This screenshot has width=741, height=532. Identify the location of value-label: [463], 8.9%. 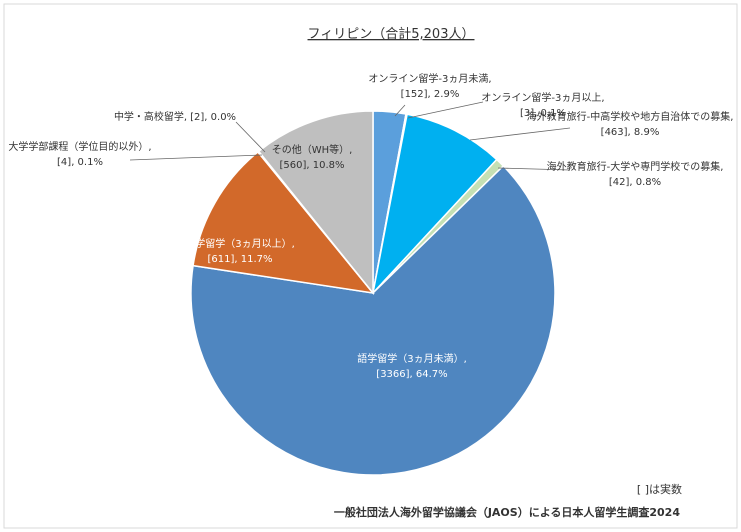
(630, 132).